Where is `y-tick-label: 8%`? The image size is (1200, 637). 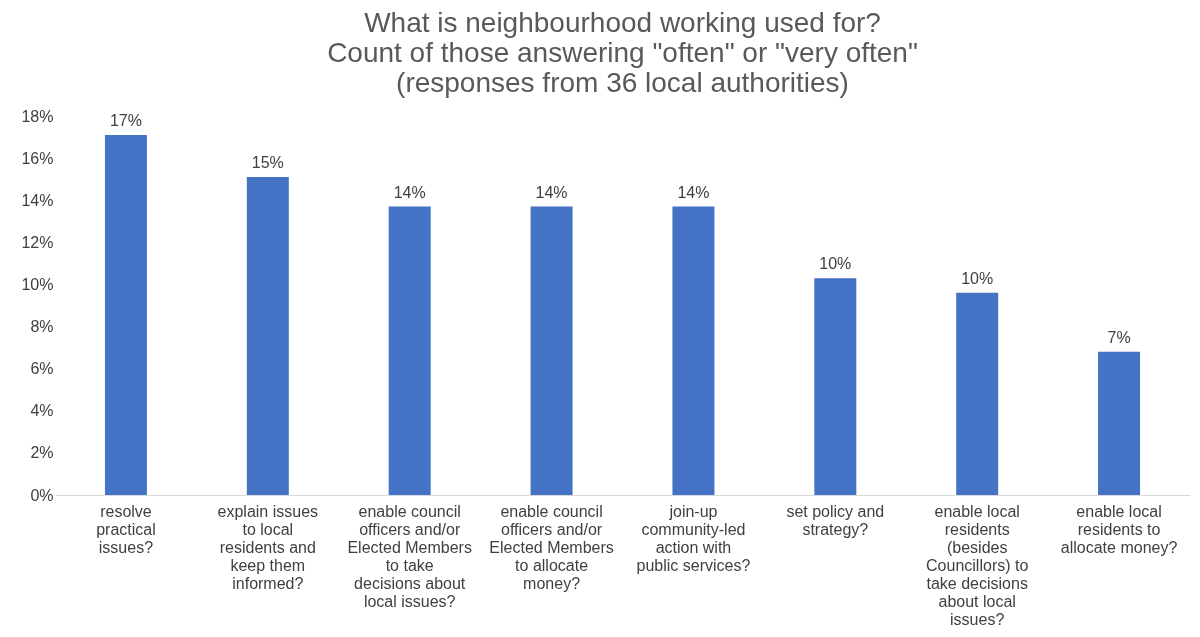
y-tick-label: 8% is located at coordinates (42, 327).